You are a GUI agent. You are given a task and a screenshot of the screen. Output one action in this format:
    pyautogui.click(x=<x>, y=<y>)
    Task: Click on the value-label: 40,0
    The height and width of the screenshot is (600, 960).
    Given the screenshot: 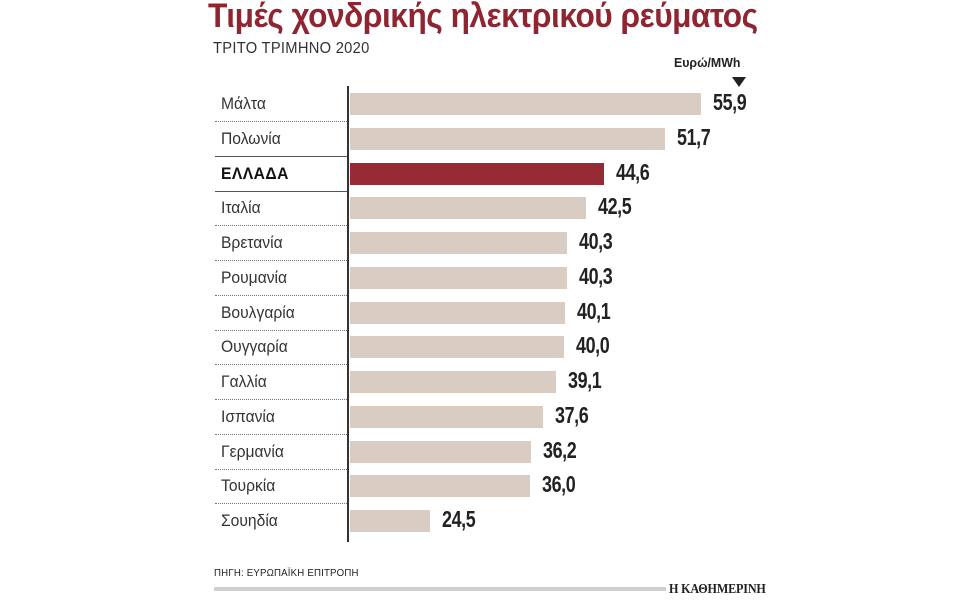 What is the action you would take?
    pyautogui.click(x=593, y=345)
    